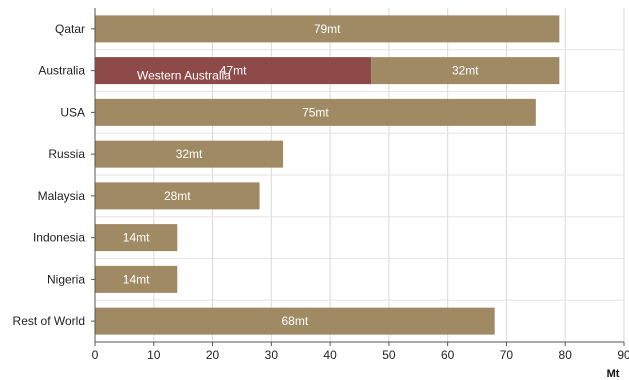  Describe the element at coordinates (95, 355) in the screenshot. I see `x-tick-label-0: 0` at that location.